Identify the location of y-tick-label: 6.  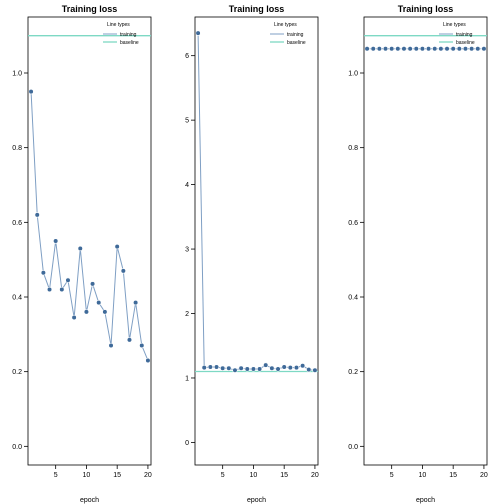
(187, 56).